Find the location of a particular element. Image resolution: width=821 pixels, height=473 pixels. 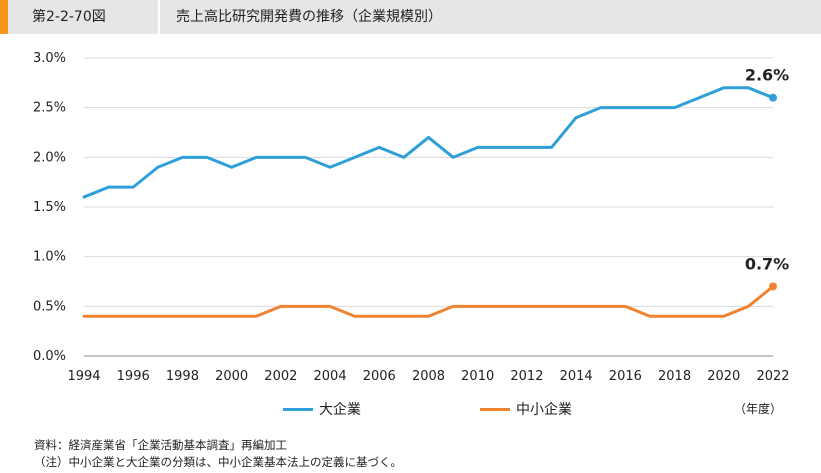

figure-header: 第2-2-70図 売上高比研究開発費の推移（企業規模別） is located at coordinates (410, 17).